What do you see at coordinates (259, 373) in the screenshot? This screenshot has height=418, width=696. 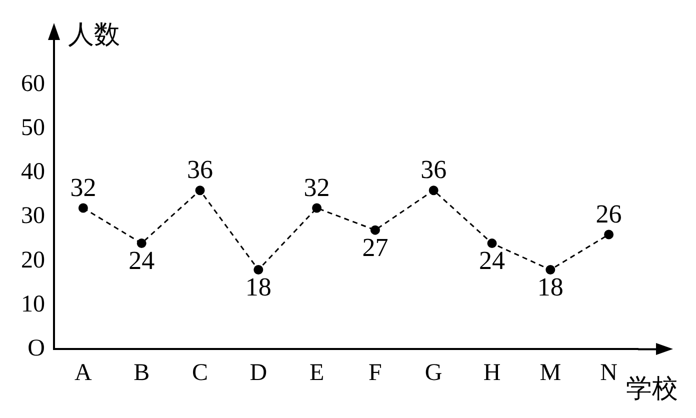 I see `x-tick-label: D` at bounding box center [259, 373].